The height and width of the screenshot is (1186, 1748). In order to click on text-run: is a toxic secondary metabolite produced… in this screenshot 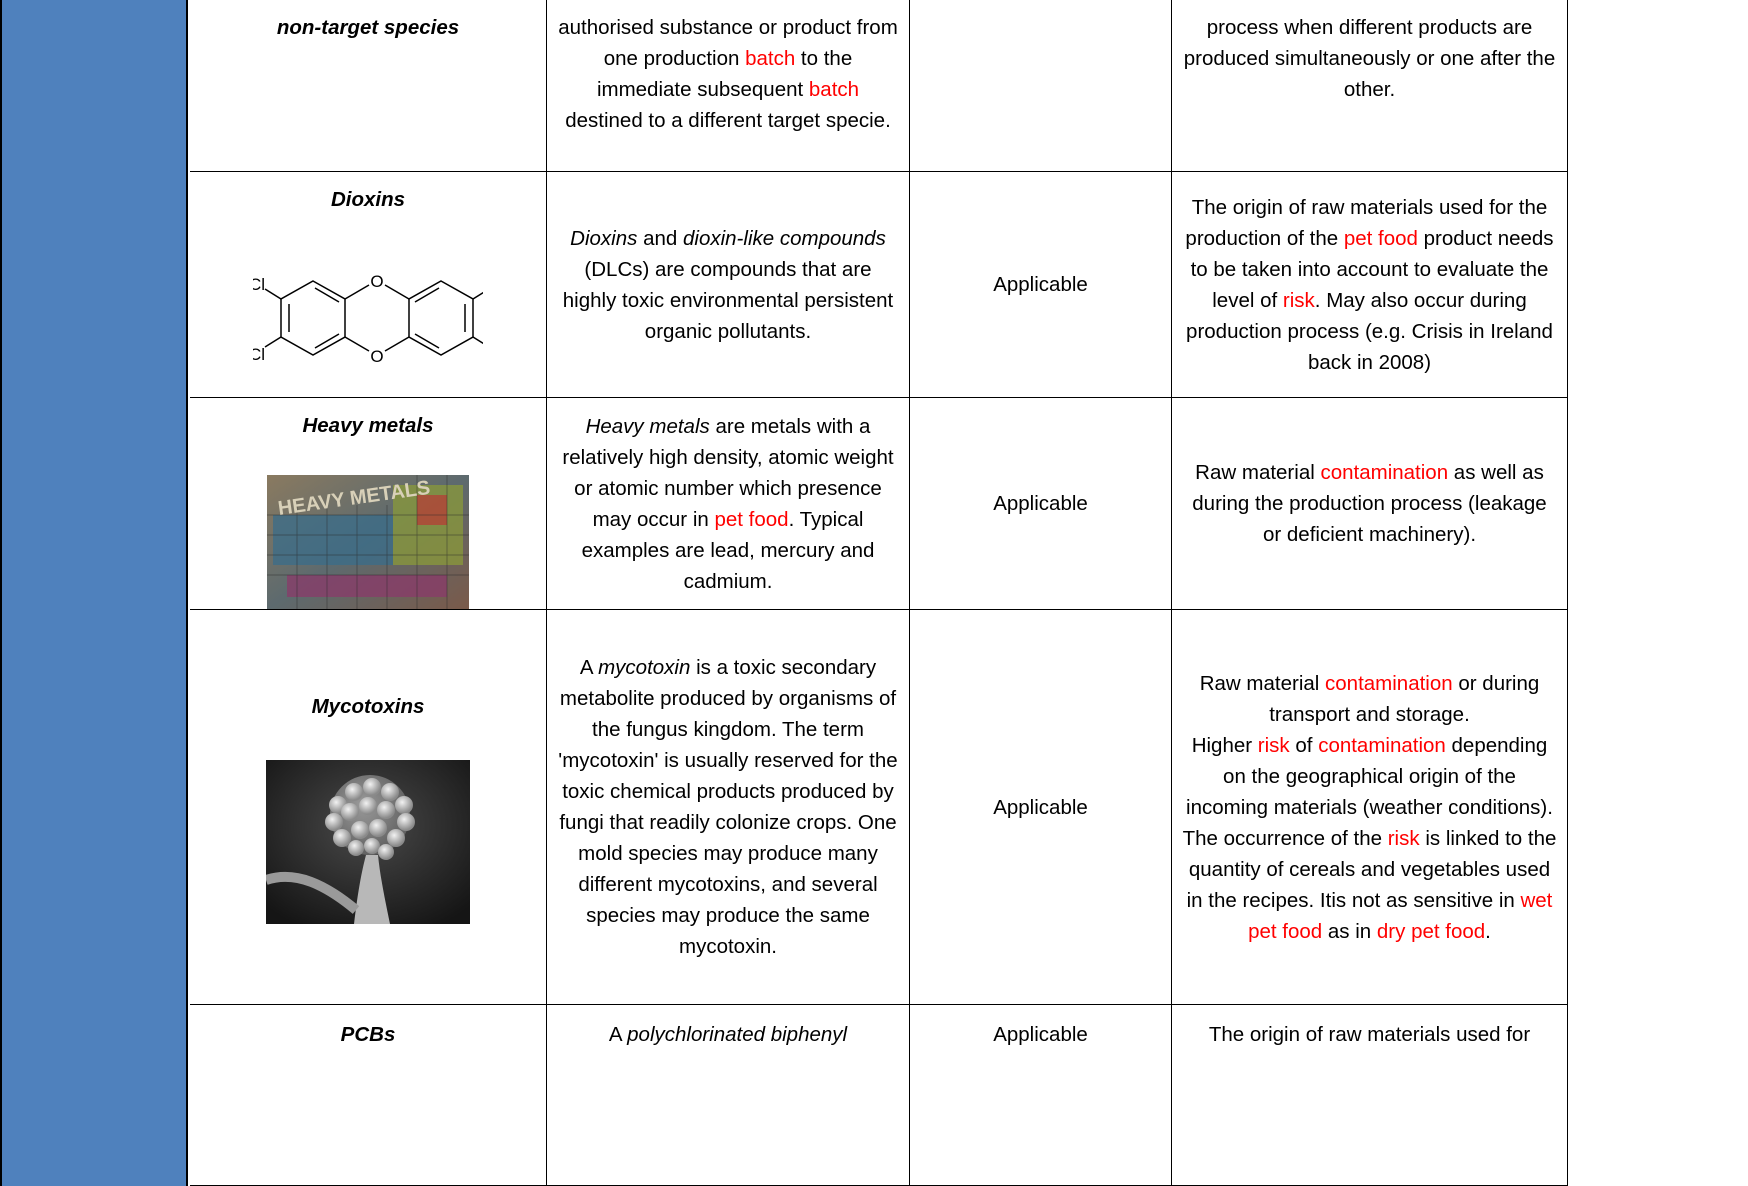, I will do `click(728, 807)`.